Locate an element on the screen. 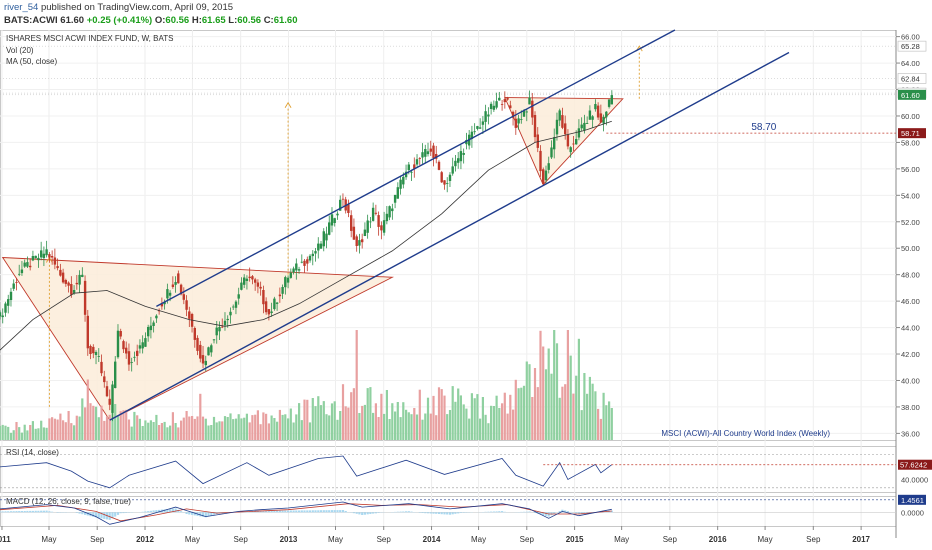 Image resolution: width=932 pixels, height=550 pixels. y-tick-label: 38.00 is located at coordinates (910, 407).